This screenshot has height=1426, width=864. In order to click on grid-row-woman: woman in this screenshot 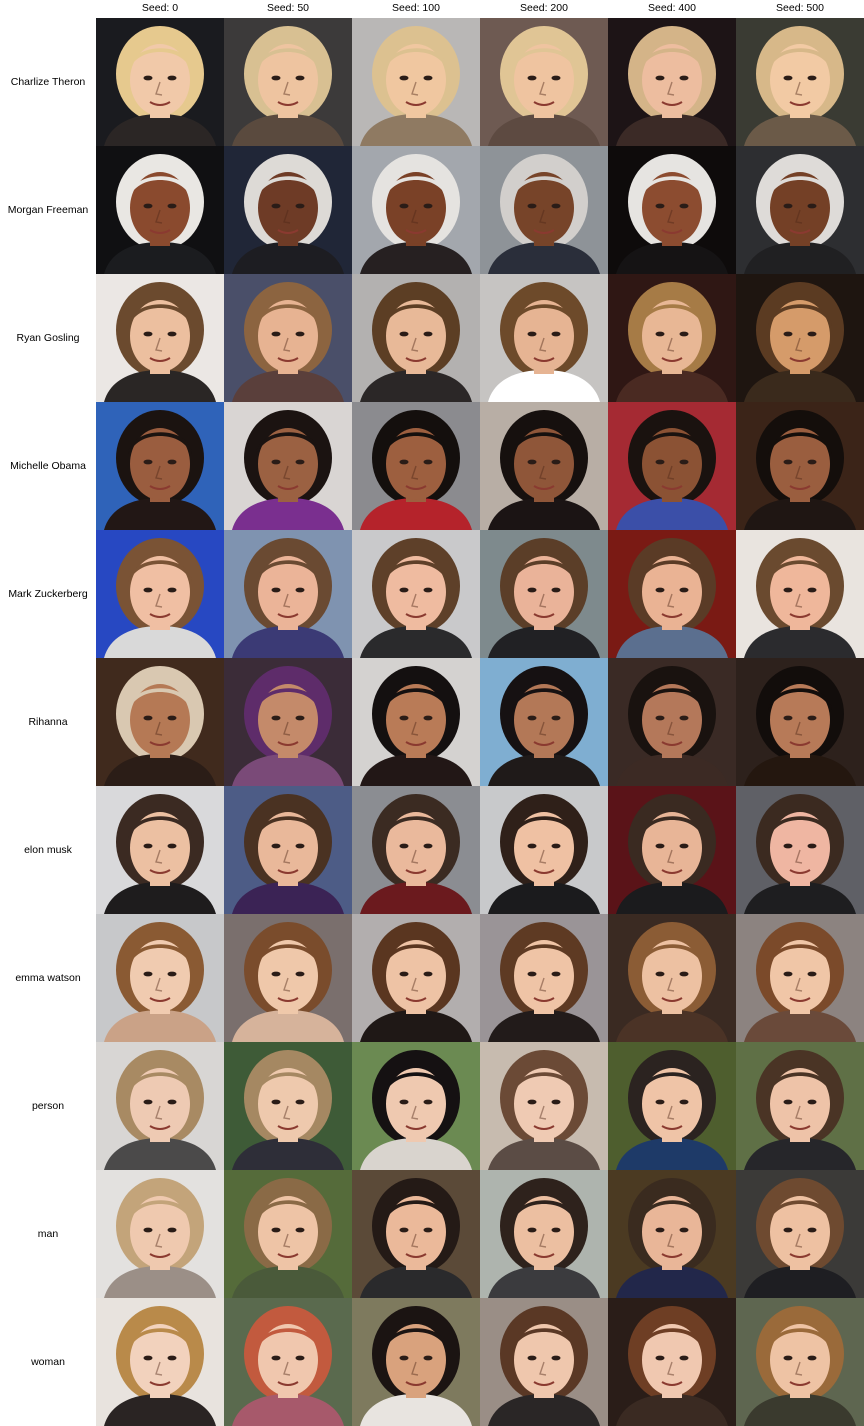, I will do `click(432, 1362)`.